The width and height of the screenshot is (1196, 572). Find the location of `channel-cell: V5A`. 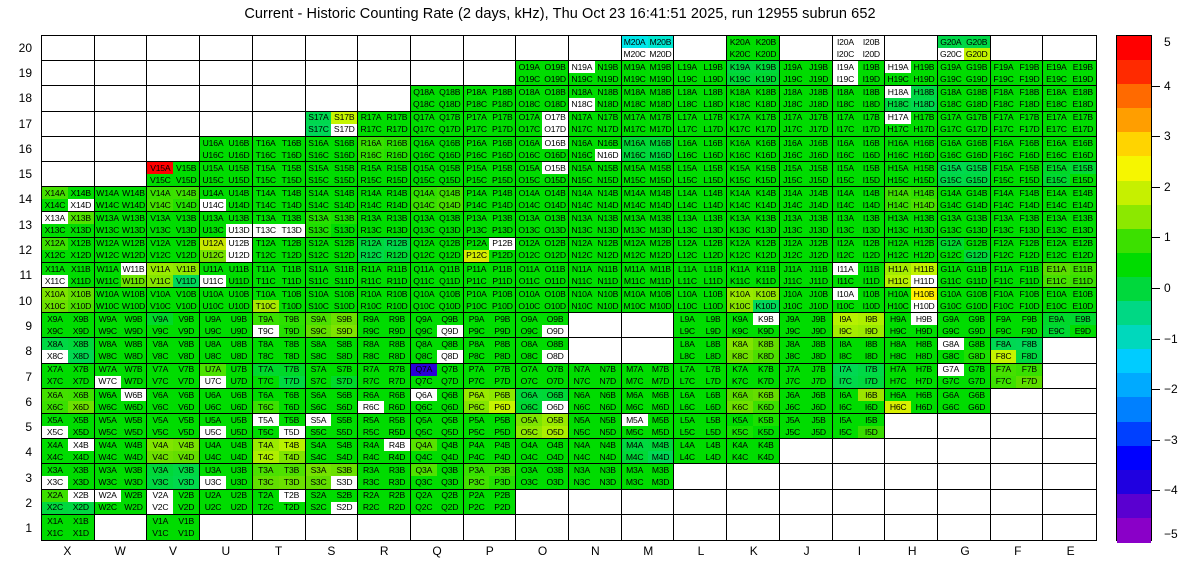

channel-cell: V5A is located at coordinates (160, 420).